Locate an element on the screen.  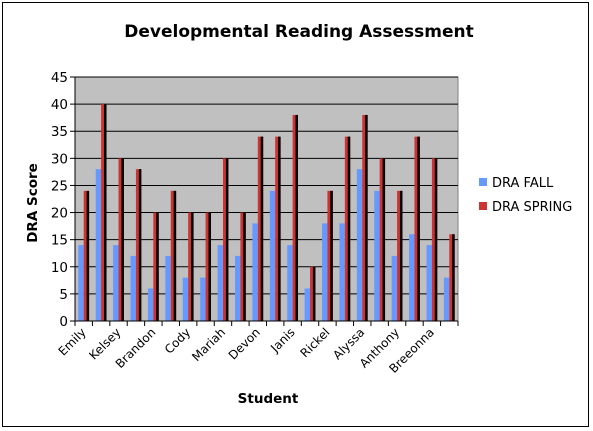
y-tick-label: 20 is located at coordinates (59, 214).